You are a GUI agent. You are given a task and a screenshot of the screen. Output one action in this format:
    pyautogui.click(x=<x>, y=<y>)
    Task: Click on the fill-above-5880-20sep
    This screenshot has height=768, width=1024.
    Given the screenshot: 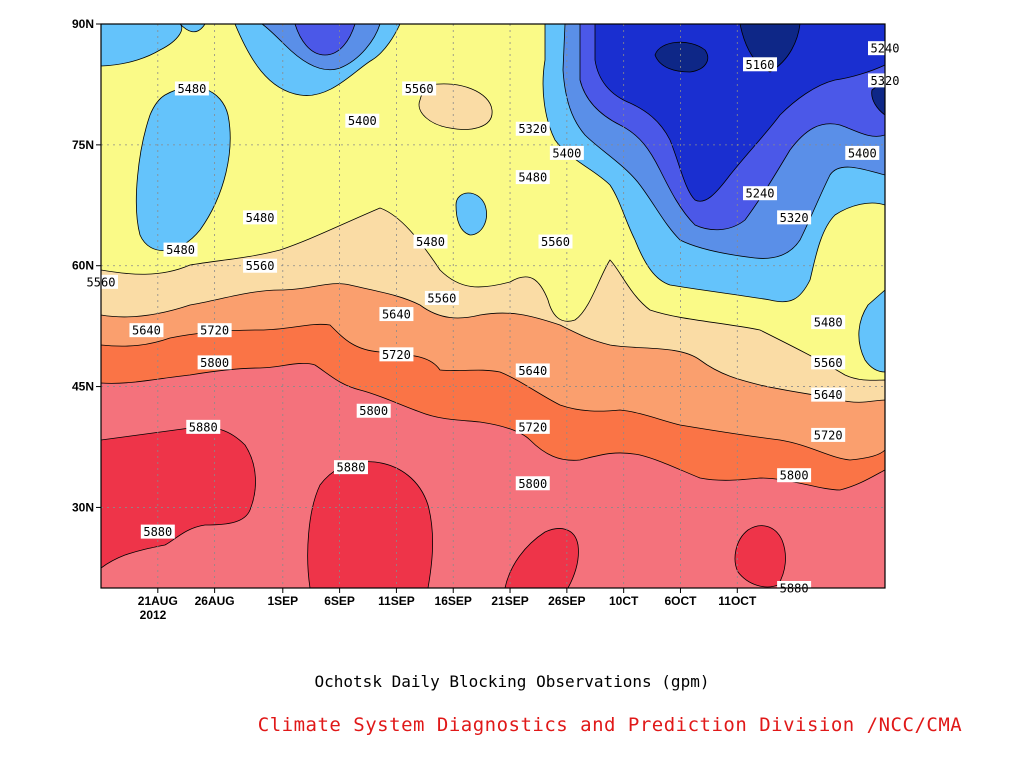 What is the action you would take?
    pyautogui.click(x=541, y=558)
    